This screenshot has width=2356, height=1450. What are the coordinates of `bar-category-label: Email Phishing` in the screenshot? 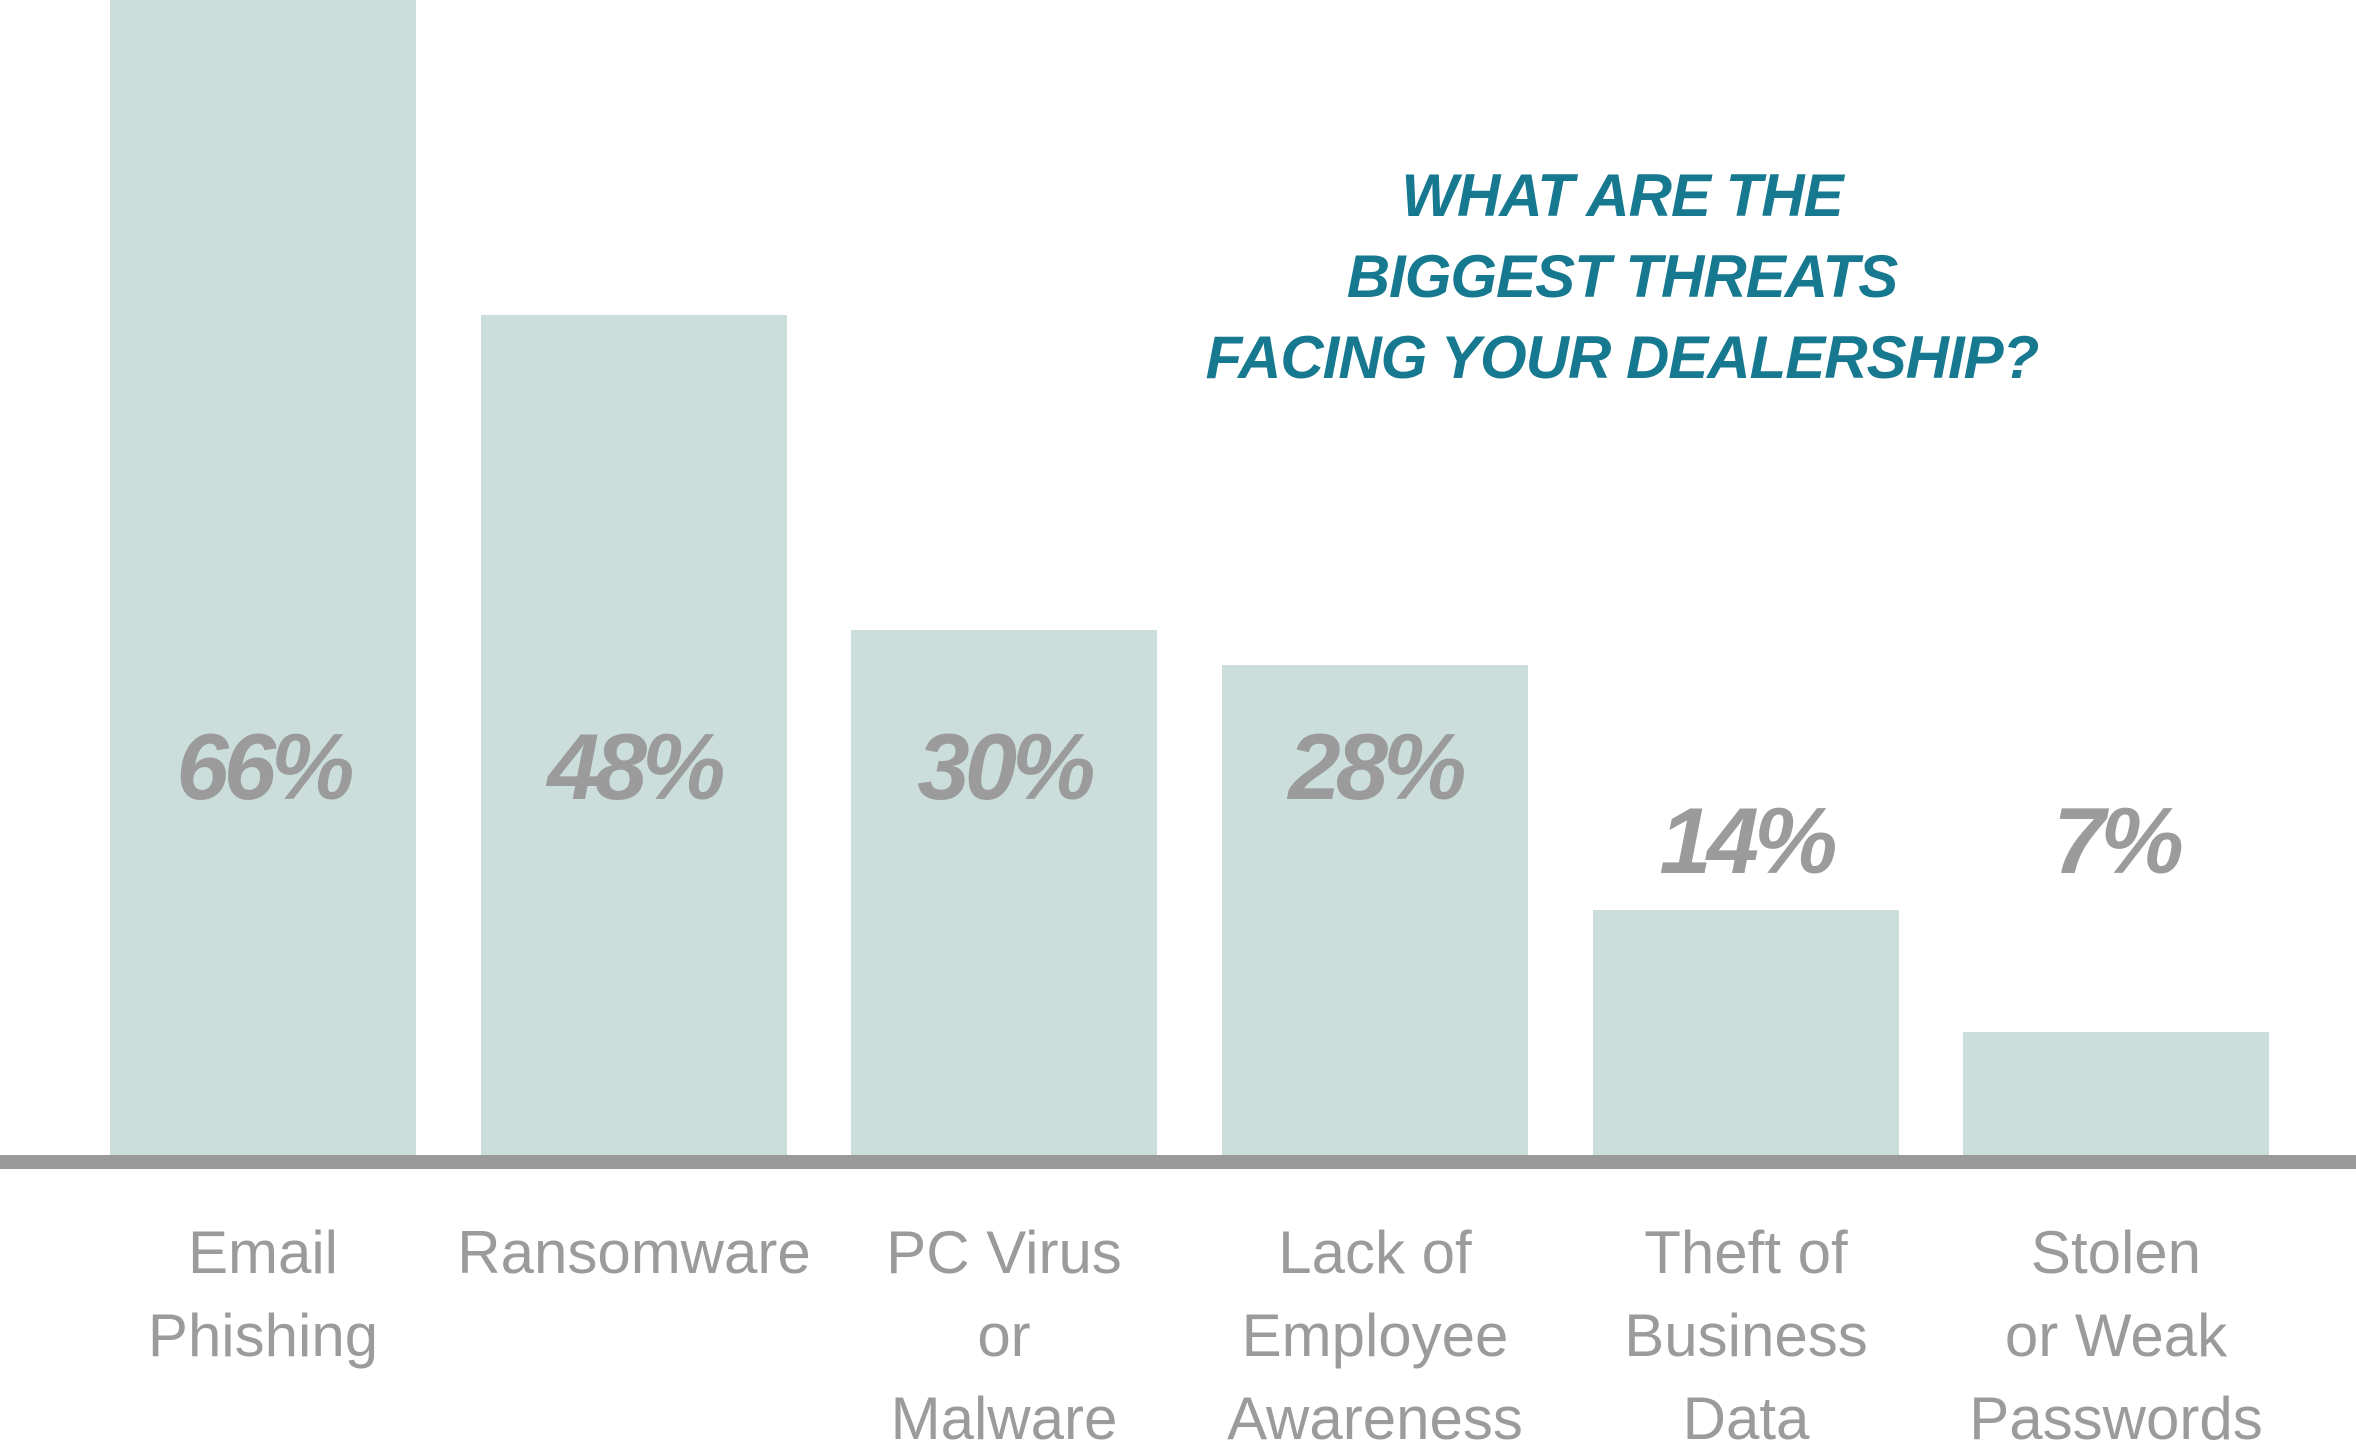 It's located at (263, 1294).